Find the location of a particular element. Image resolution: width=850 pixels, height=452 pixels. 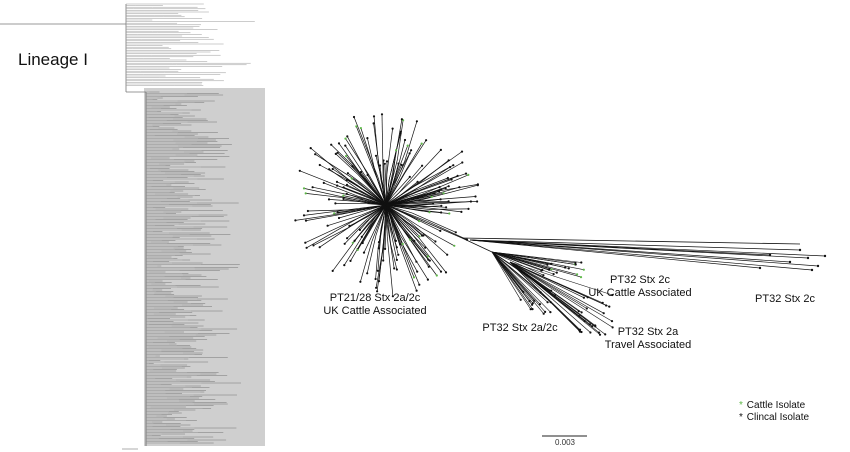

clade-label-line: PT32 Stx 2c is located at coordinates (640, 280).